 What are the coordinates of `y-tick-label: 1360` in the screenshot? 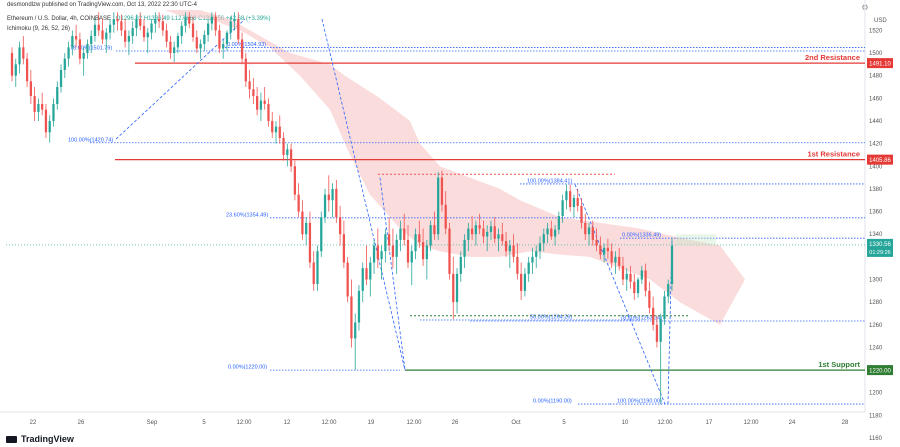 It's located at (876, 213).